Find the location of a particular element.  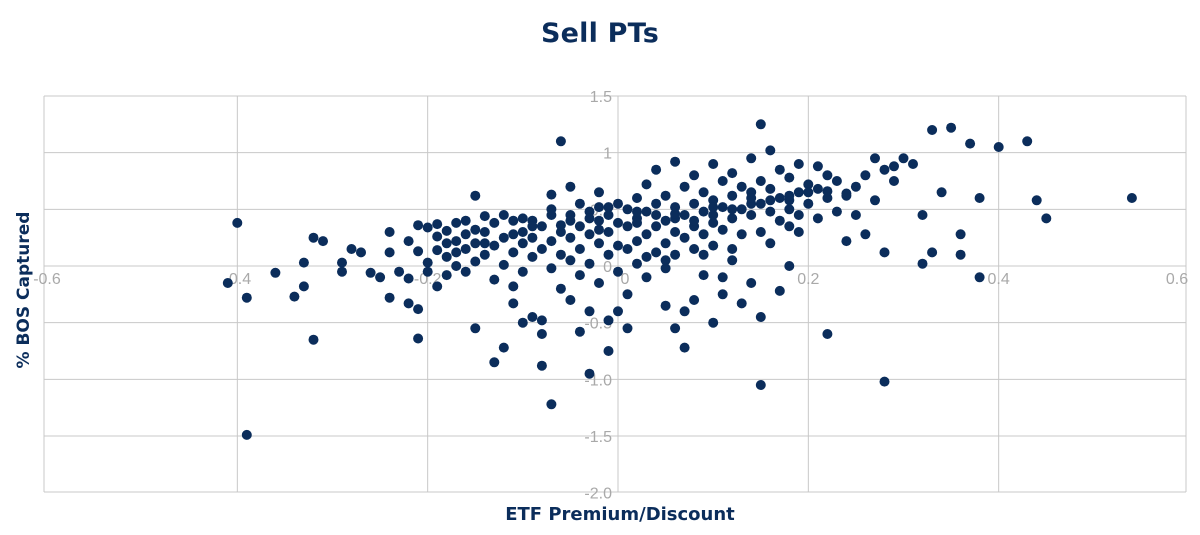

x-tick-label: 0.4 is located at coordinates (999, 279).